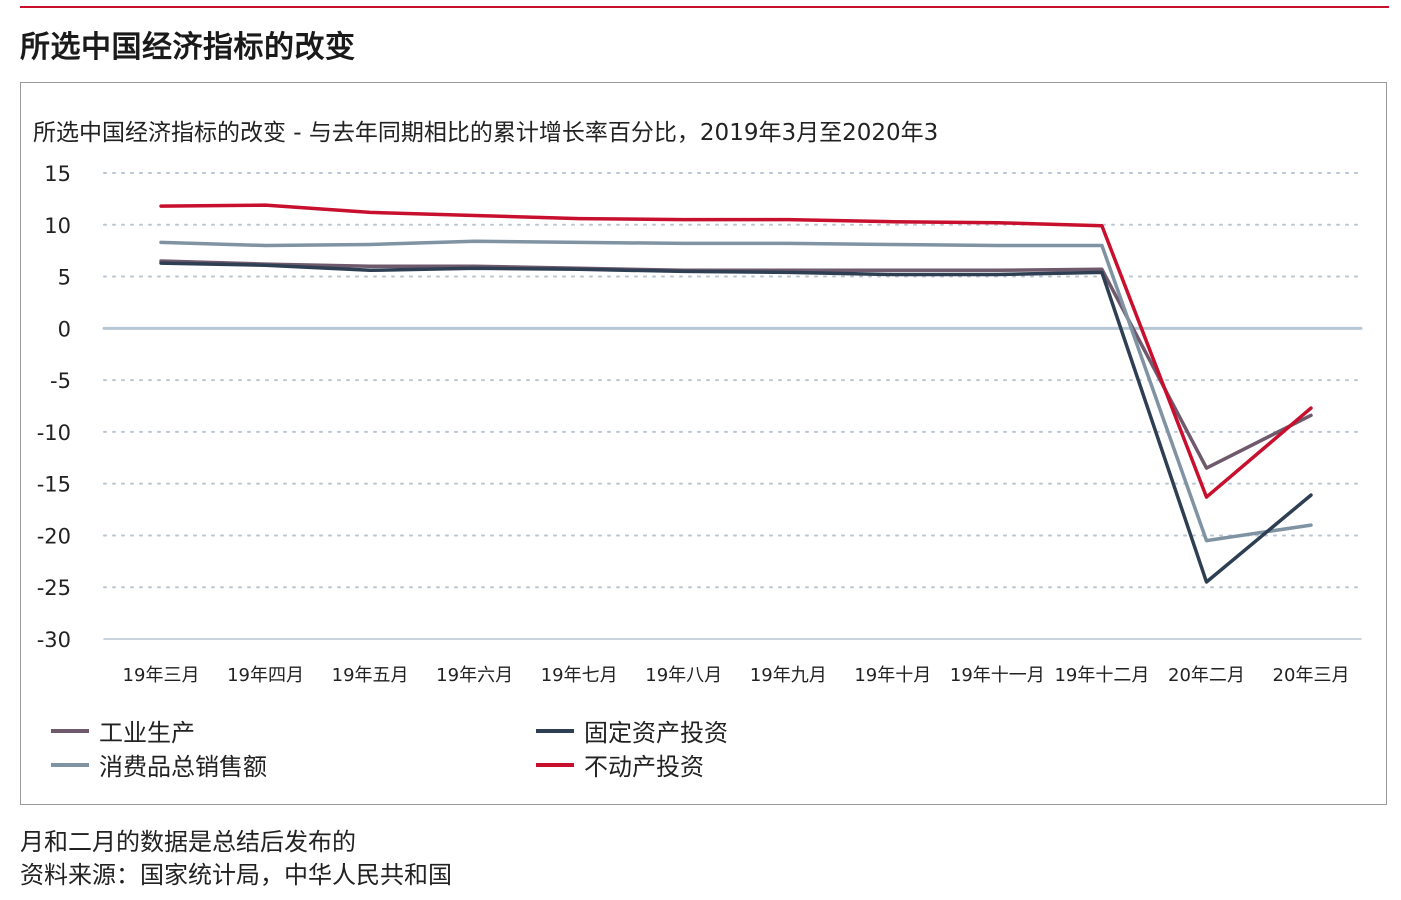 The width and height of the screenshot is (1401, 900). Describe the element at coordinates (54, 588) in the screenshot. I see `y-tick-label: -25` at that location.